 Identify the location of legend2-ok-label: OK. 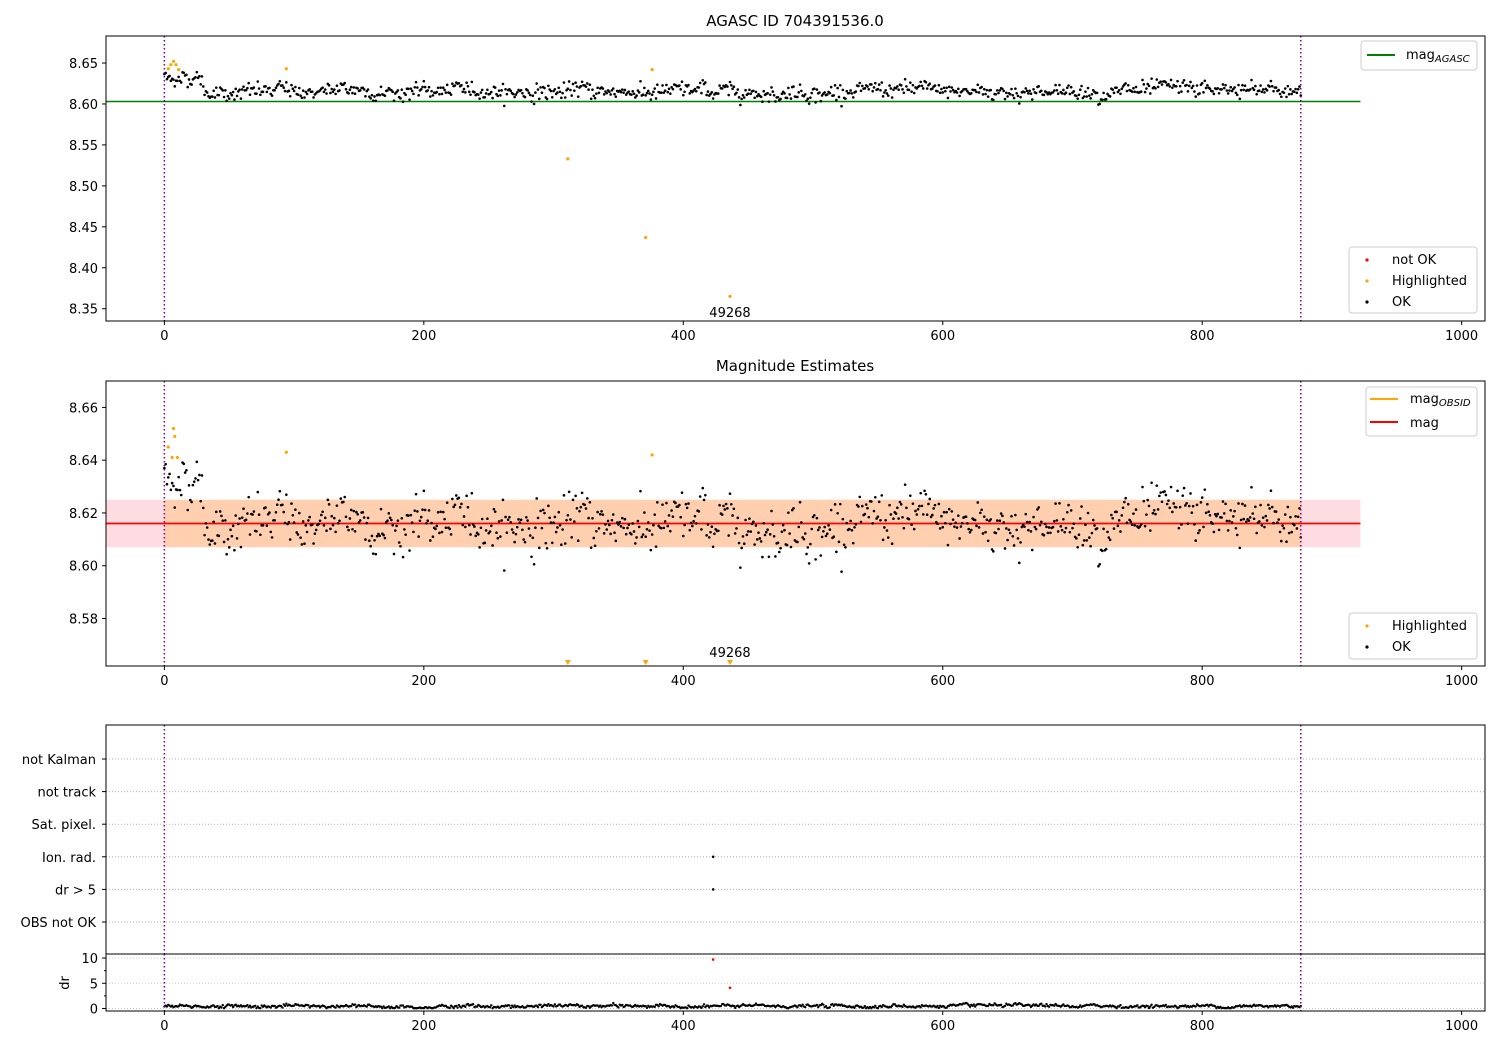
(1401, 647).